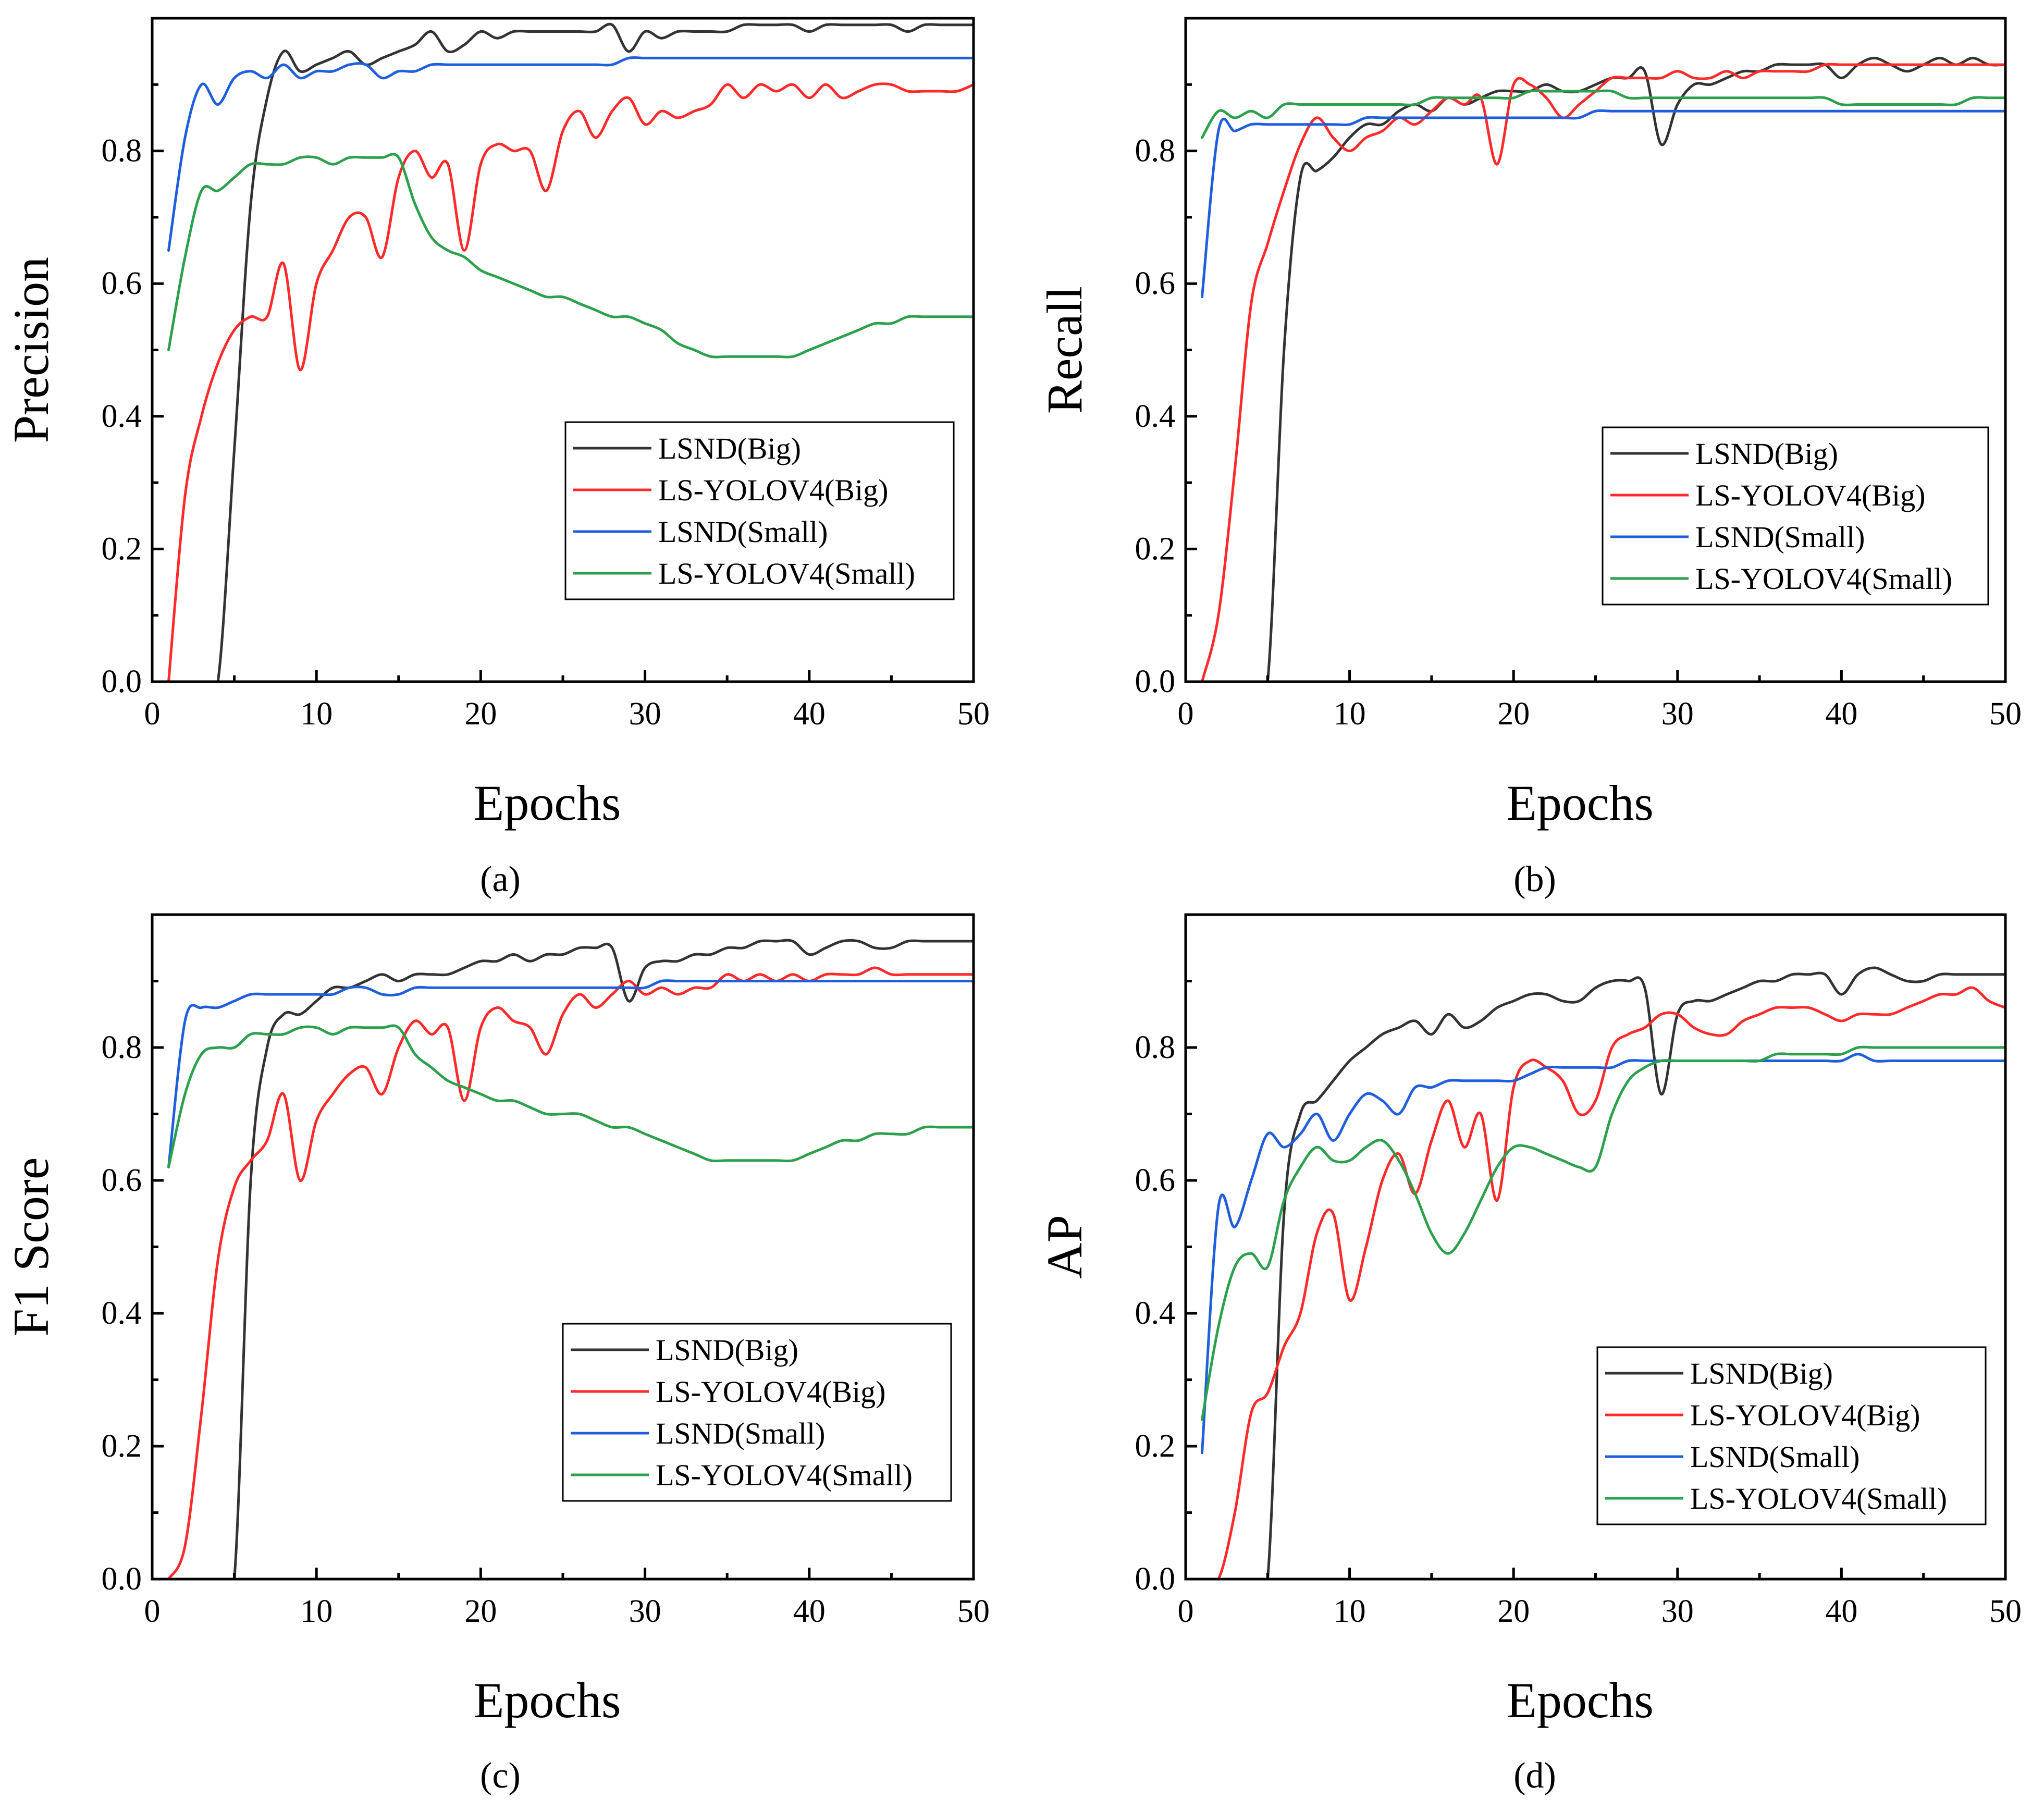 This screenshot has height=1811, width=2044. I want to click on panel-caption: (a), so click(501, 880).